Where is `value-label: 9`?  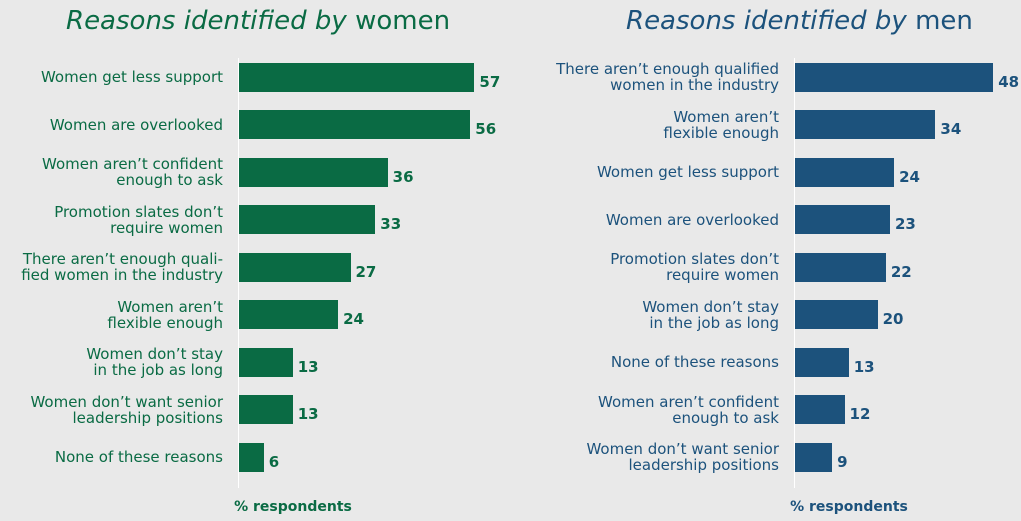 value-label: 9 is located at coordinates (842, 461).